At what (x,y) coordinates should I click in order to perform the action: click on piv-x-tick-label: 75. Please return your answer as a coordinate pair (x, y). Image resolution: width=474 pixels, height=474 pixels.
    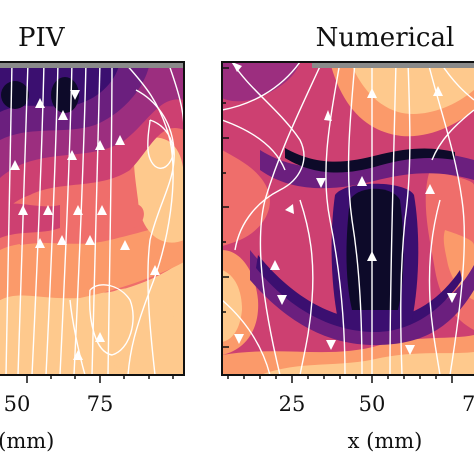
    Looking at the image, I should click on (100, 404).